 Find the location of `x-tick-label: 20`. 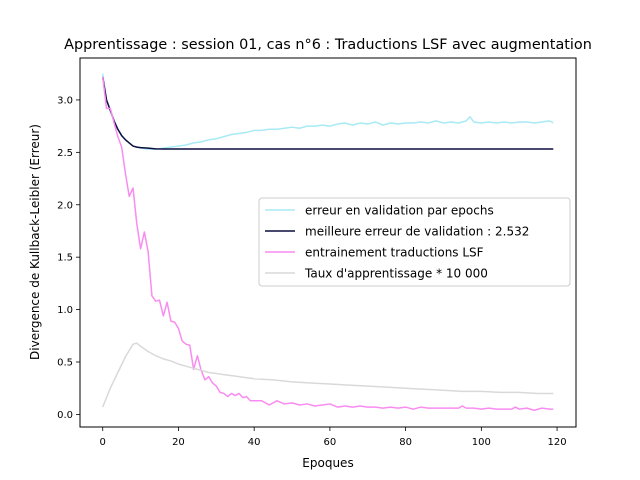

x-tick-label: 20 is located at coordinates (178, 442).